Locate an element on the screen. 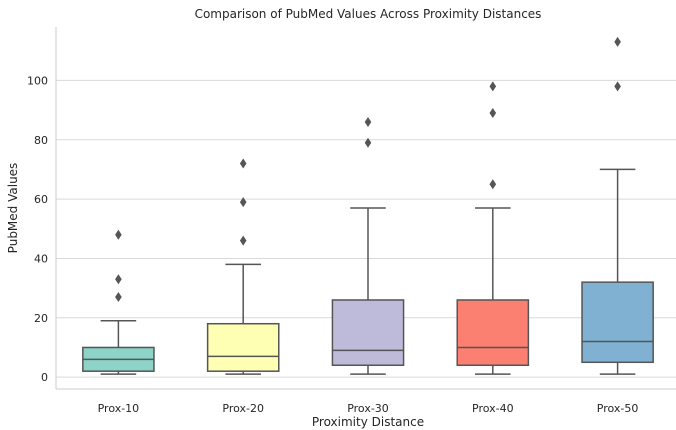  x-tick-label-Prox-50: Prox-50 is located at coordinates (618, 408).